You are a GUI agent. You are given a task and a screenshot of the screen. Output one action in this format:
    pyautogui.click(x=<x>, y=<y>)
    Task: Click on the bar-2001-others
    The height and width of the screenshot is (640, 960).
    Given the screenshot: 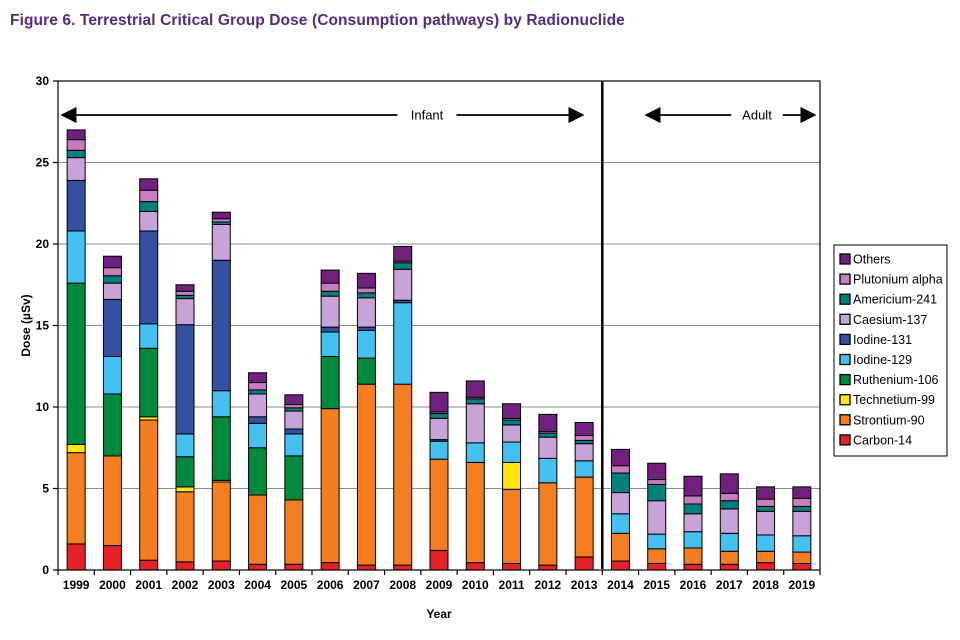 What is the action you would take?
    pyautogui.click(x=149, y=184)
    